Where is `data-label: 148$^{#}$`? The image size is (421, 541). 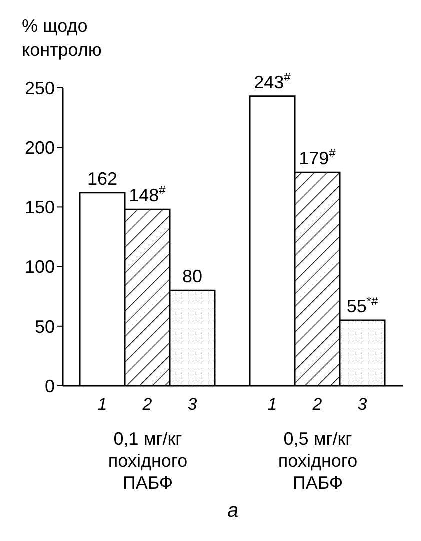
data-label: 148$^{#}$ is located at coordinates (147, 195).